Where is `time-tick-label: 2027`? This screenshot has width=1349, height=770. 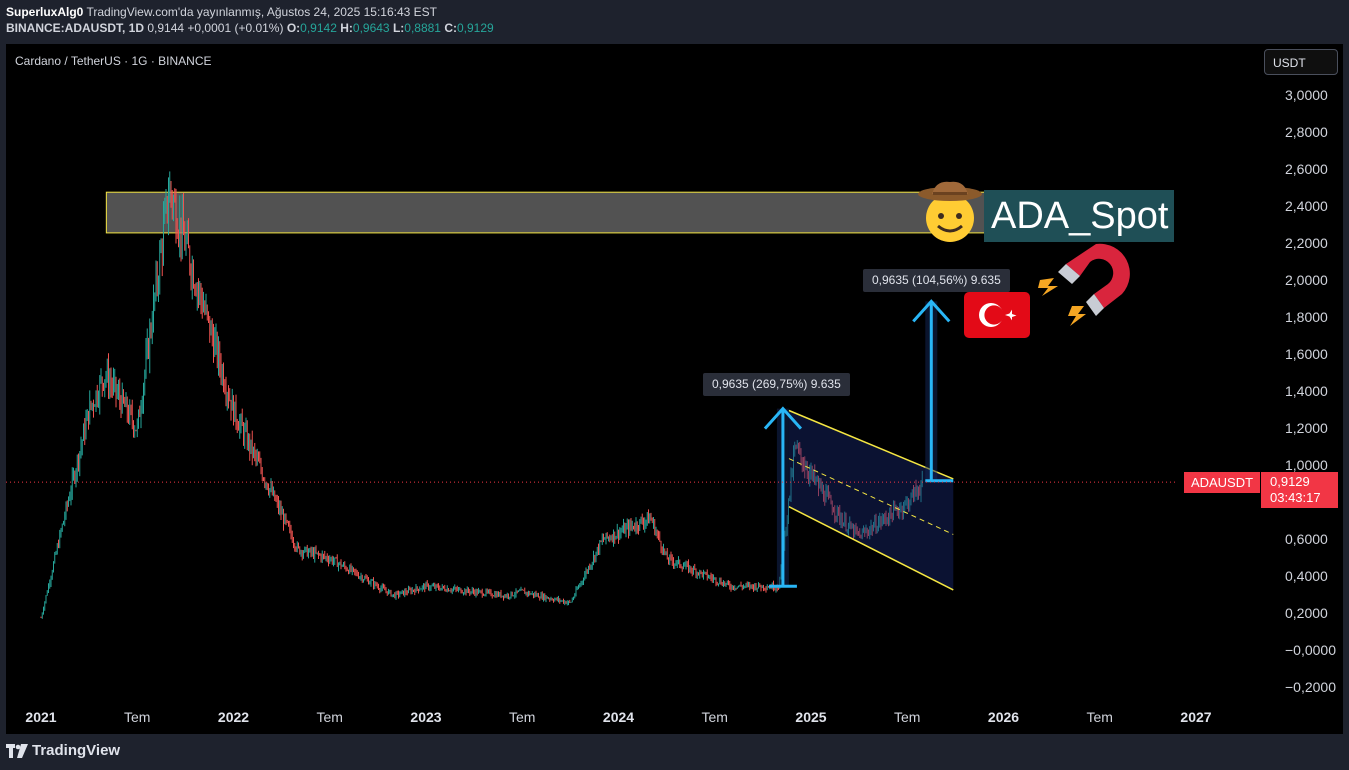 time-tick-label: 2027 is located at coordinates (1196, 717).